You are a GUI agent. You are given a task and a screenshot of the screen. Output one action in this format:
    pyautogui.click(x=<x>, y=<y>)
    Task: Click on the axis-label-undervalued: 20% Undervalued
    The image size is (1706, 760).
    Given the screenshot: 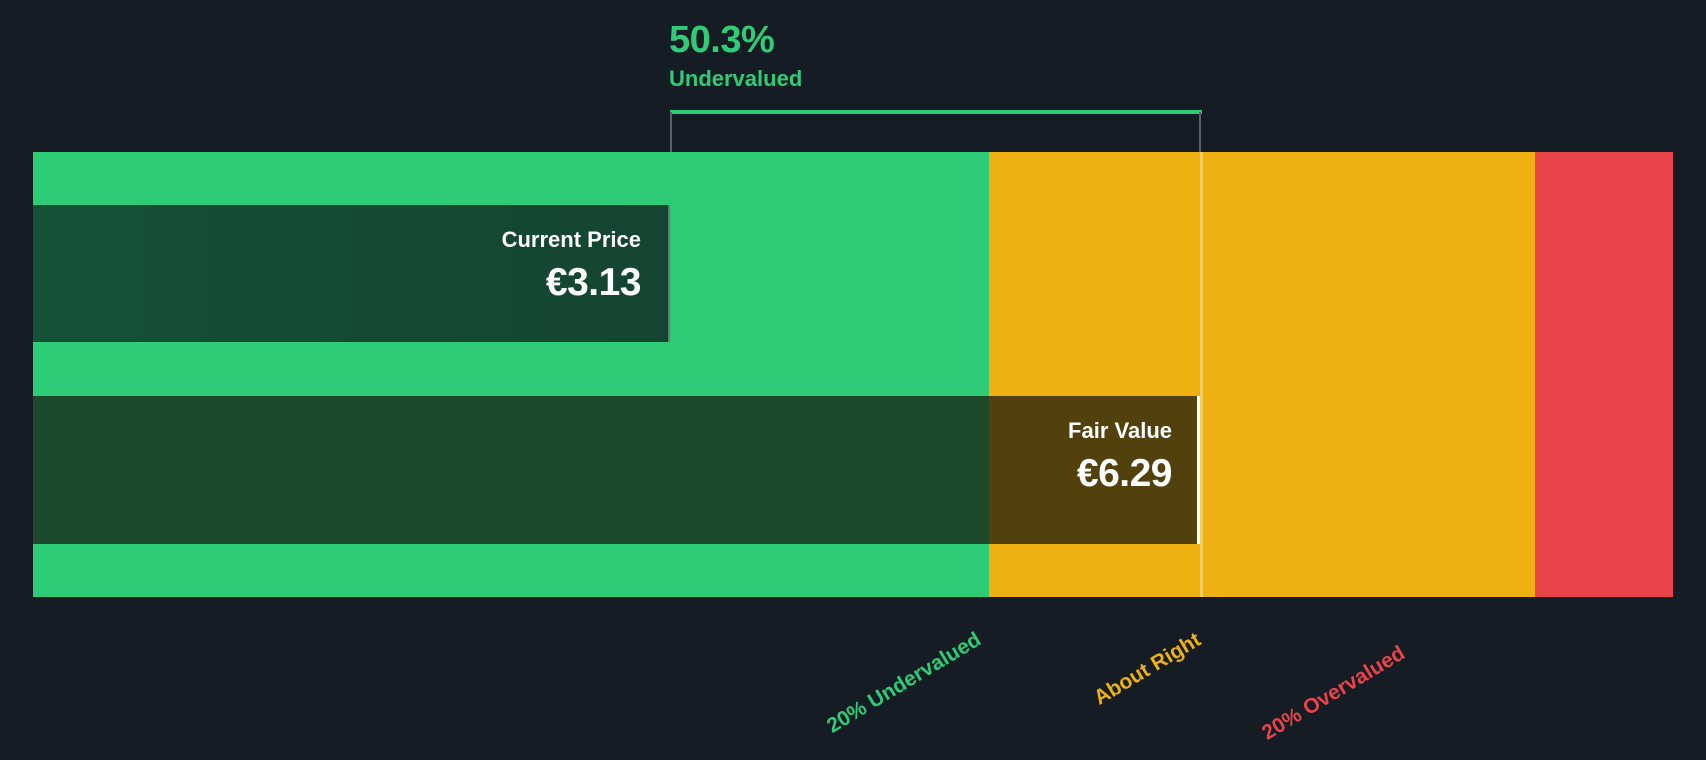 What is the action you would take?
    pyautogui.click(x=904, y=682)
    